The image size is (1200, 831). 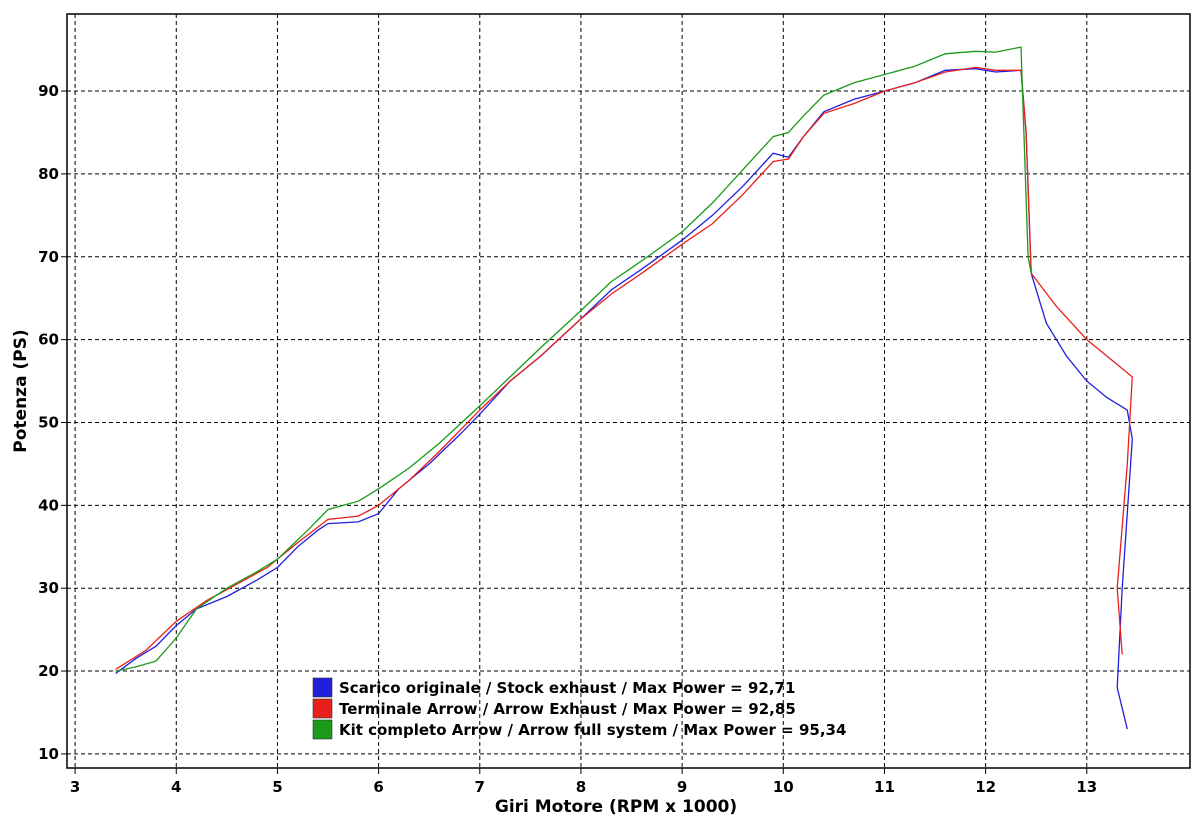 I want to click on y-tick-label: 10, so click(x=48, y=754).